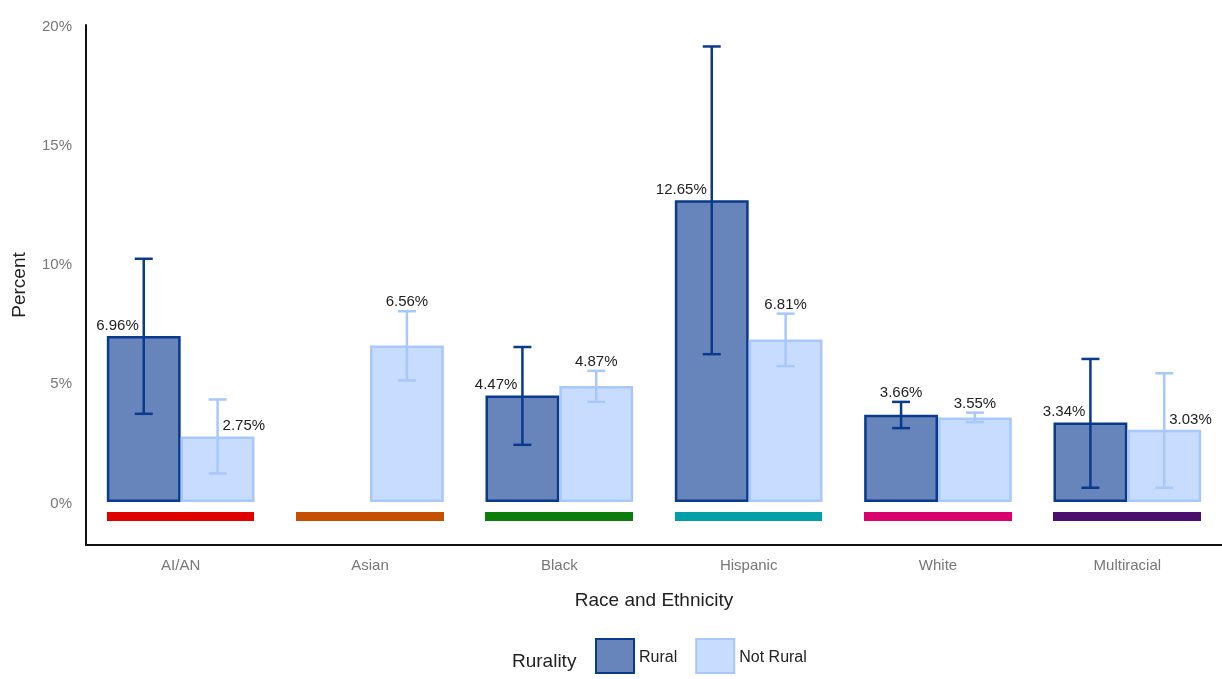 The image size is (1222, 679). Describe the element at coordinates (18, 284) in the screenshot. I see `y-axis-title: Percent` at that location.